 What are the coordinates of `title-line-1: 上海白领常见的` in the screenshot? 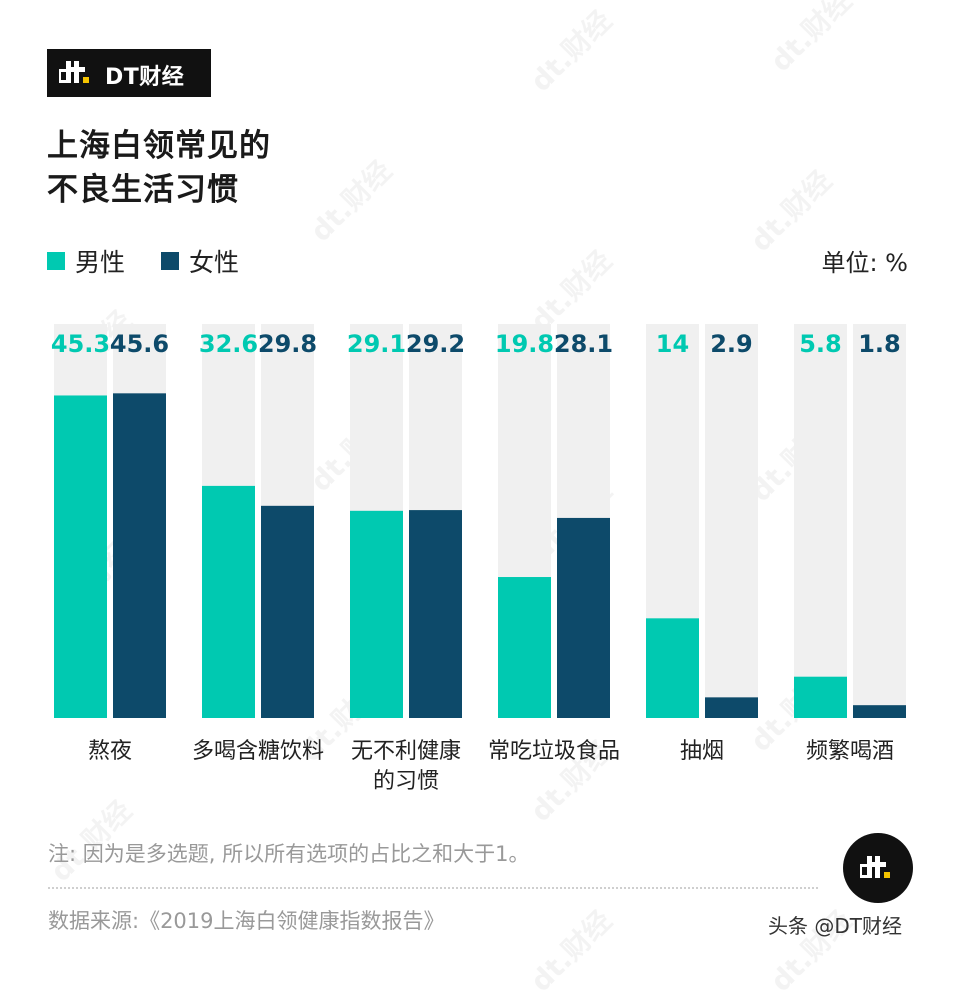 It's located at (159, 146).